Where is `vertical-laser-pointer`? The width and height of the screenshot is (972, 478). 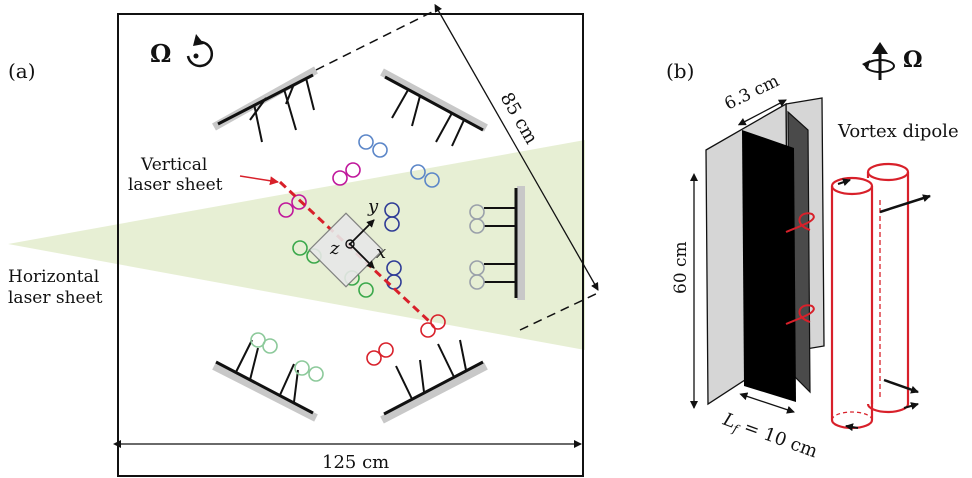 vertical-laser-pointer is located at coordinates (259, 180).